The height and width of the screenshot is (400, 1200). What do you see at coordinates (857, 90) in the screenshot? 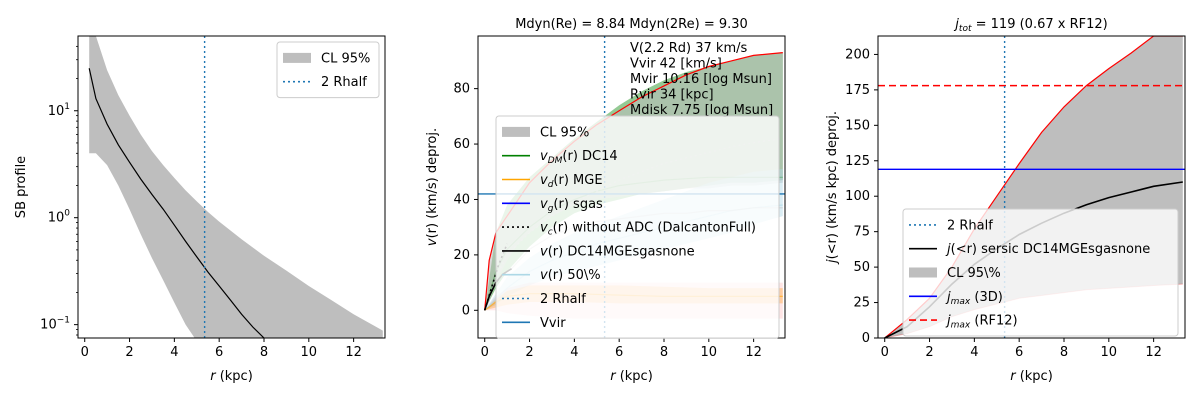
I see `y-tick-label: 175` at bounding box center [857, 90].